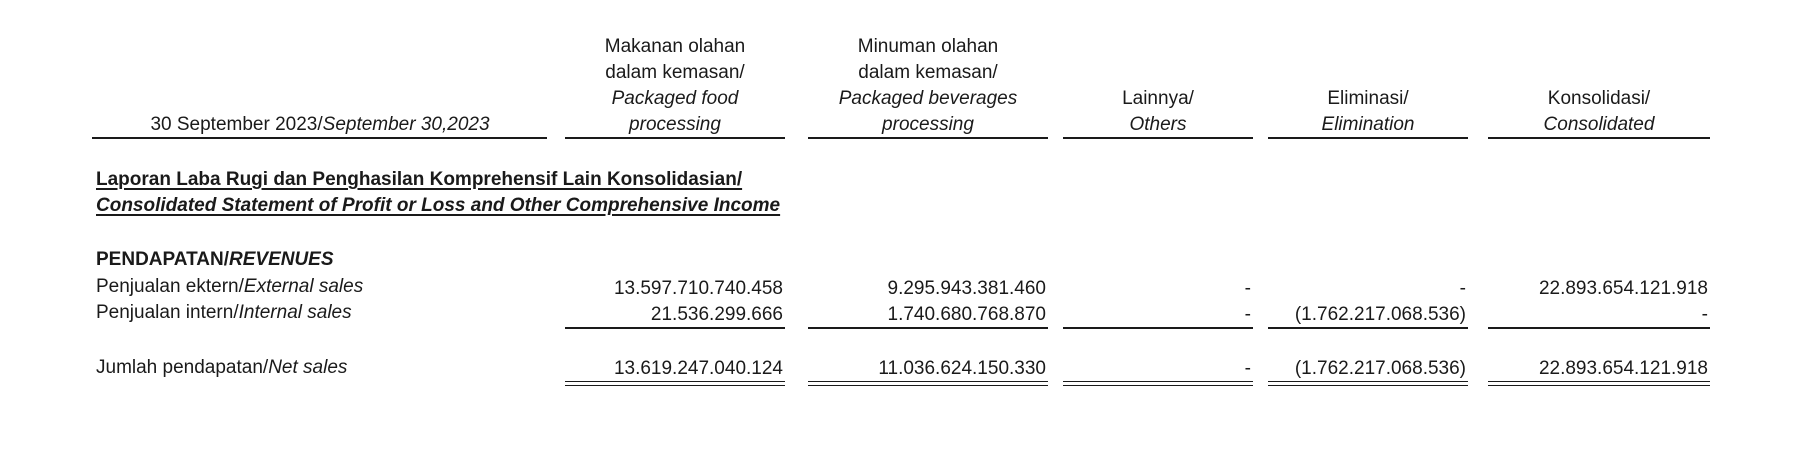 The height and width of the screenshot is (449, 1796). I want to click on internal-sales-food: 21.536.299.666, so click(716, 314).